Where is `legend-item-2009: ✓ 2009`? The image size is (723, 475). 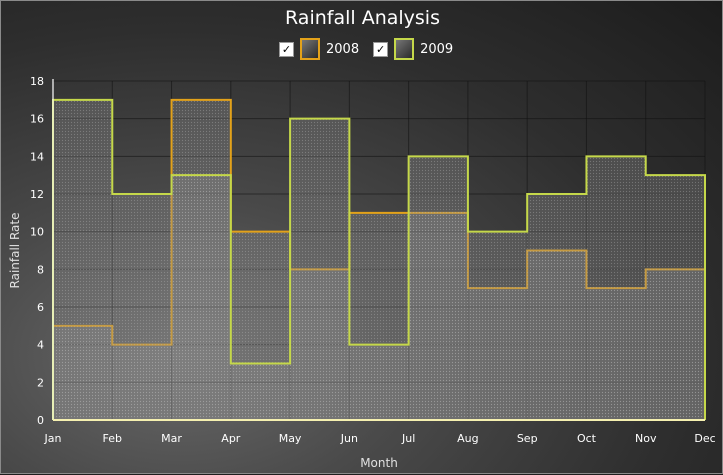
legend-item-2009: ✓ 2009 is located at coordinates (413, 49).